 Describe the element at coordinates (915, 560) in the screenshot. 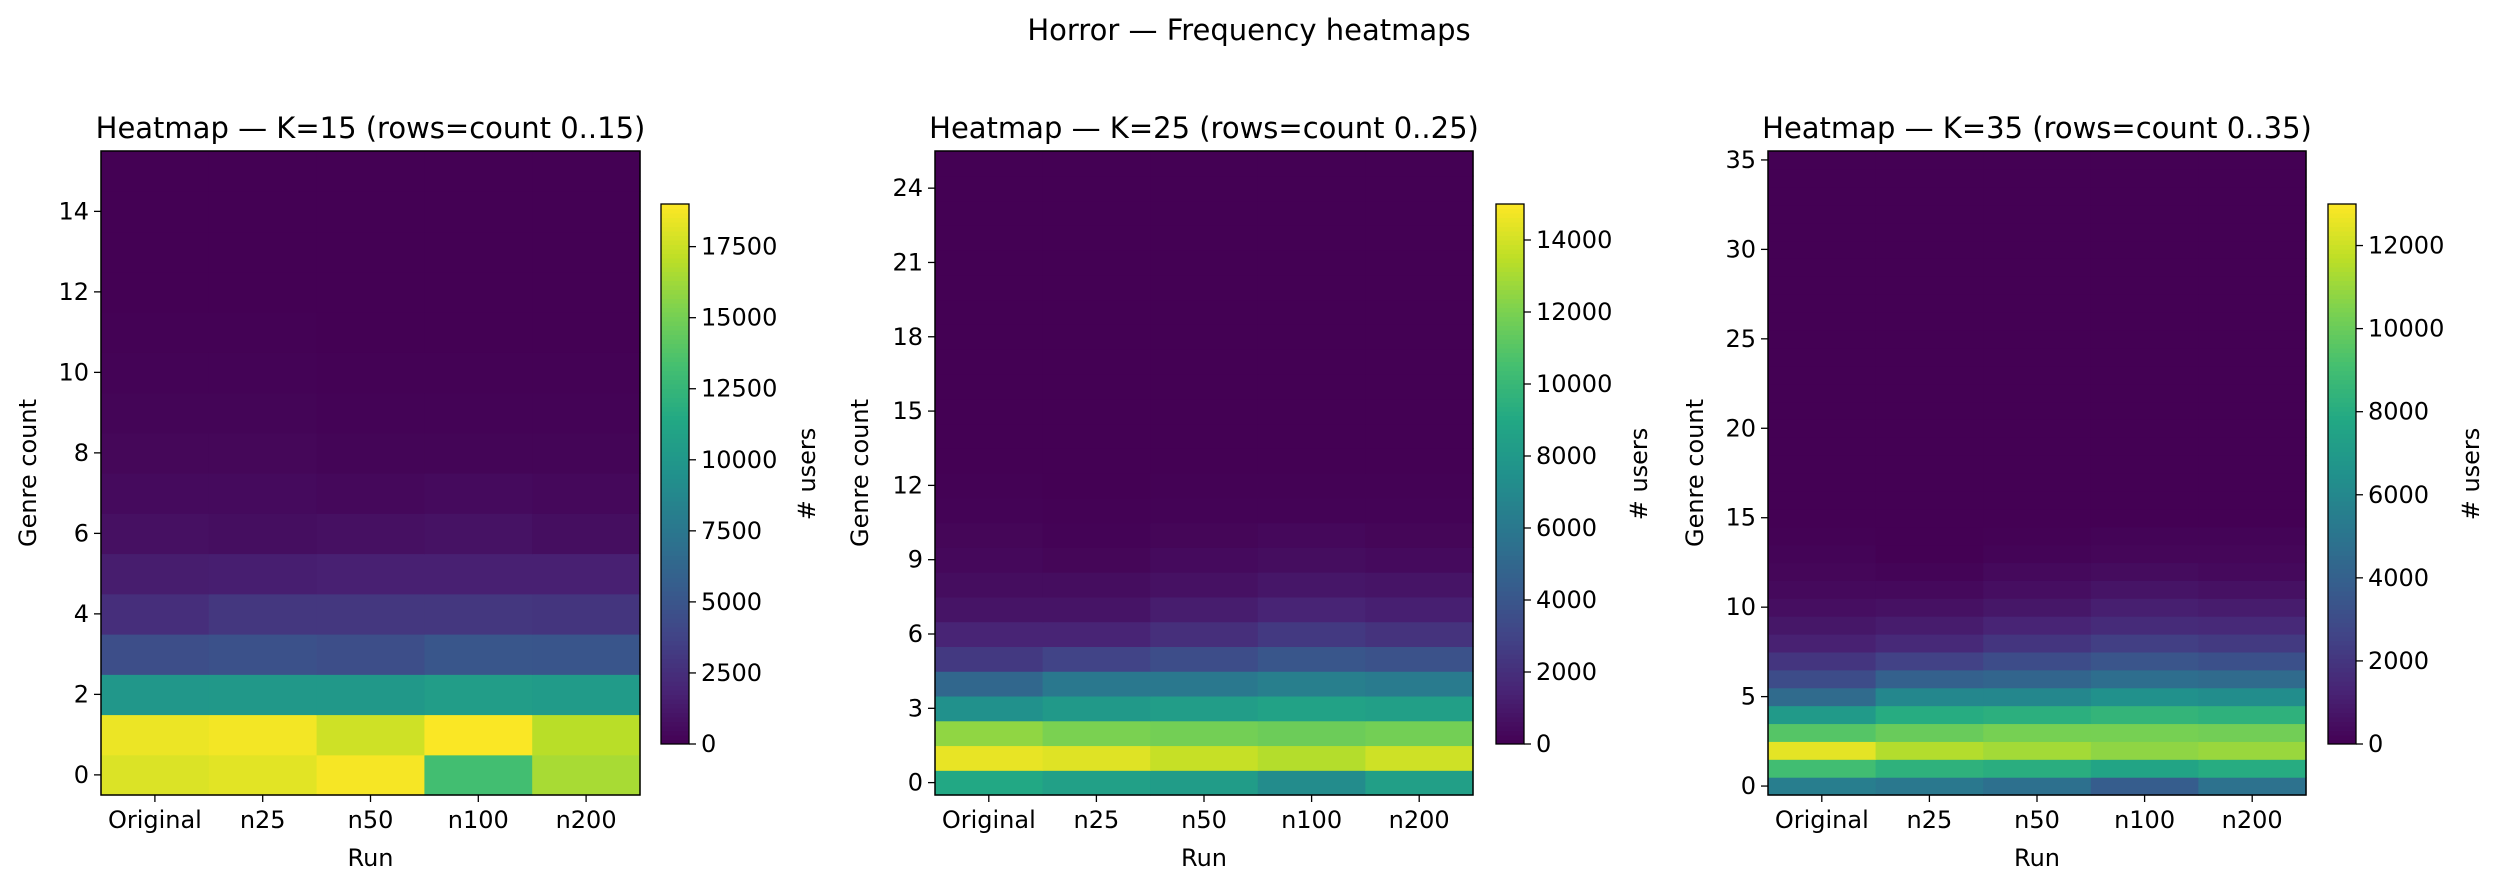

I see `y-tick-label: 9` at that location.